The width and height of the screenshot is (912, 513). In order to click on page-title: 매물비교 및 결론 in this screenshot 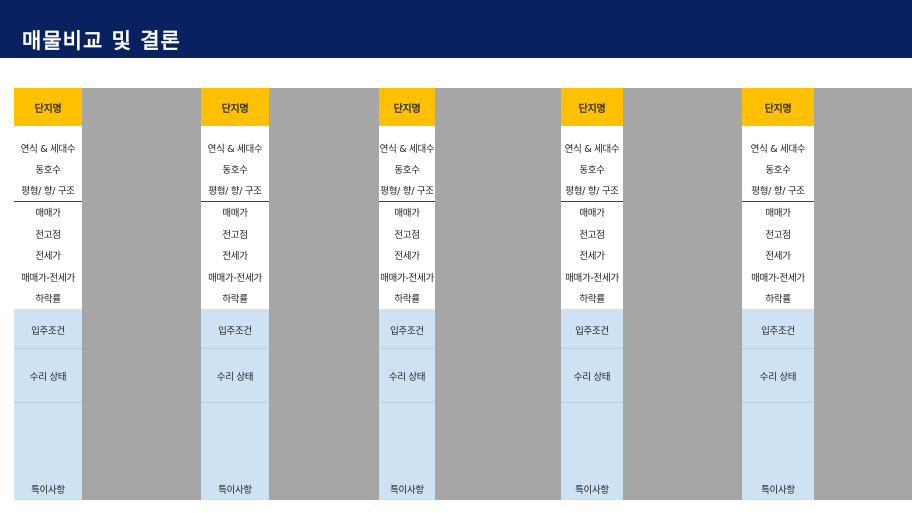, I will do `click(101, 41)`.